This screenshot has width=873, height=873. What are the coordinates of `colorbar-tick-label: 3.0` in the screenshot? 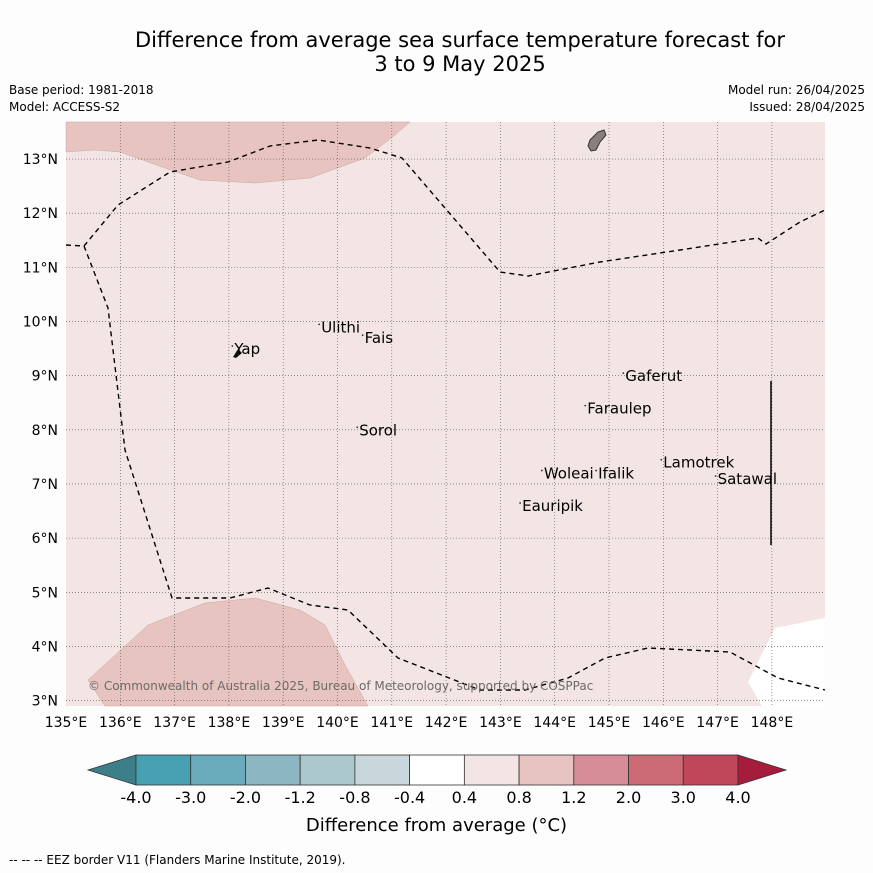 It's located at (683, 797).